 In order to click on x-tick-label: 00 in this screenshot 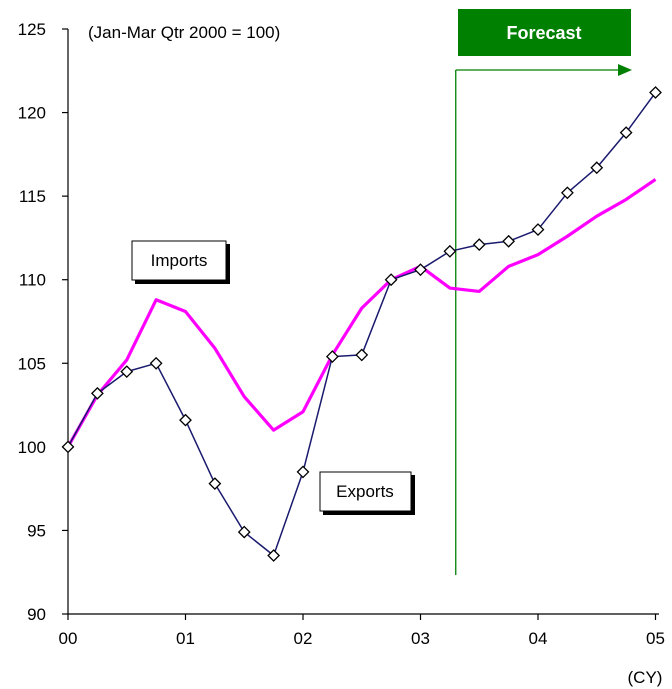, I will do `click(68, 638)`.